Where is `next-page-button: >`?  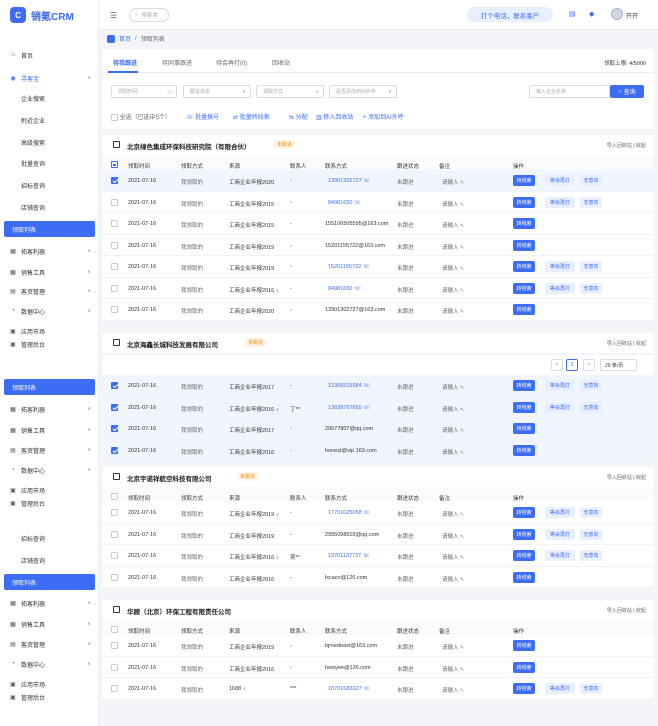 next-page-button: > is located at coordinates (589, 365).